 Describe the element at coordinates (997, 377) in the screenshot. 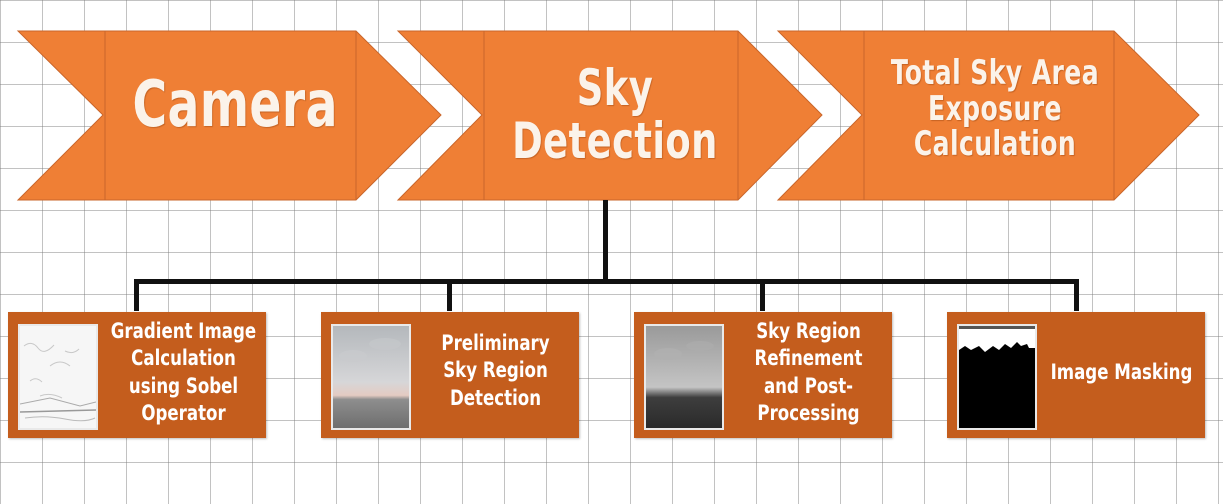

I see `masking-image-thumbnail` at that location.